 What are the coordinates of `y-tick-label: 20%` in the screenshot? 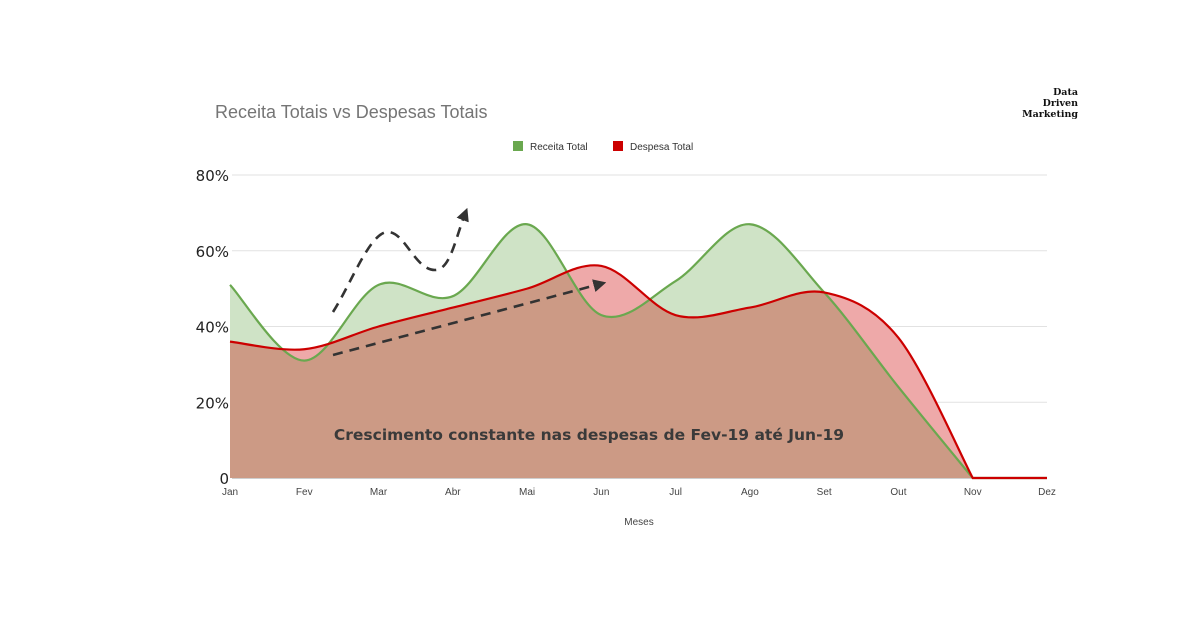 It's located at (212, 403).